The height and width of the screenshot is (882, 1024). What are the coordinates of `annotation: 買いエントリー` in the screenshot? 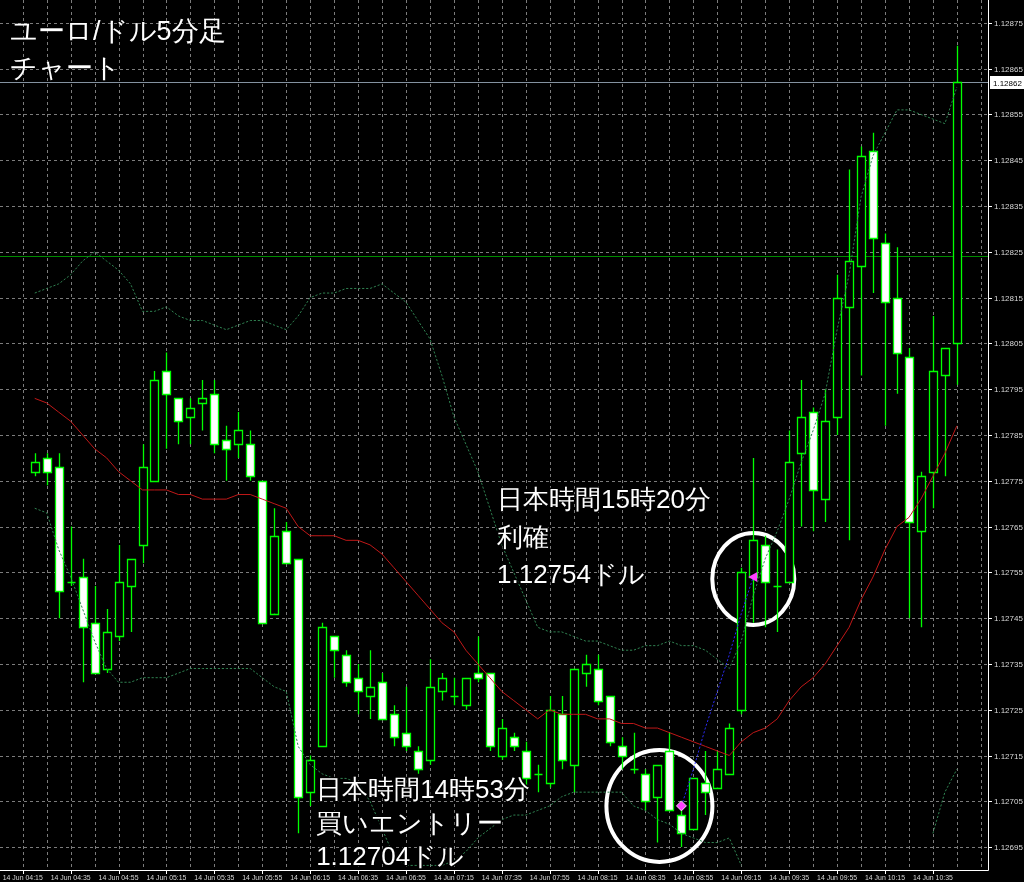 It's located at (410, 823).